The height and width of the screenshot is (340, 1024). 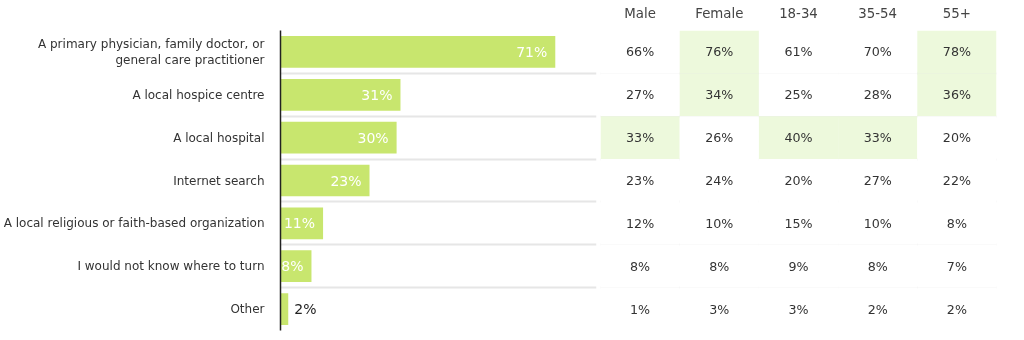 What do you see at coordinates (640, 223) in the screenshot?
I see `data-label: 12%` at bounding box center [640, 223].